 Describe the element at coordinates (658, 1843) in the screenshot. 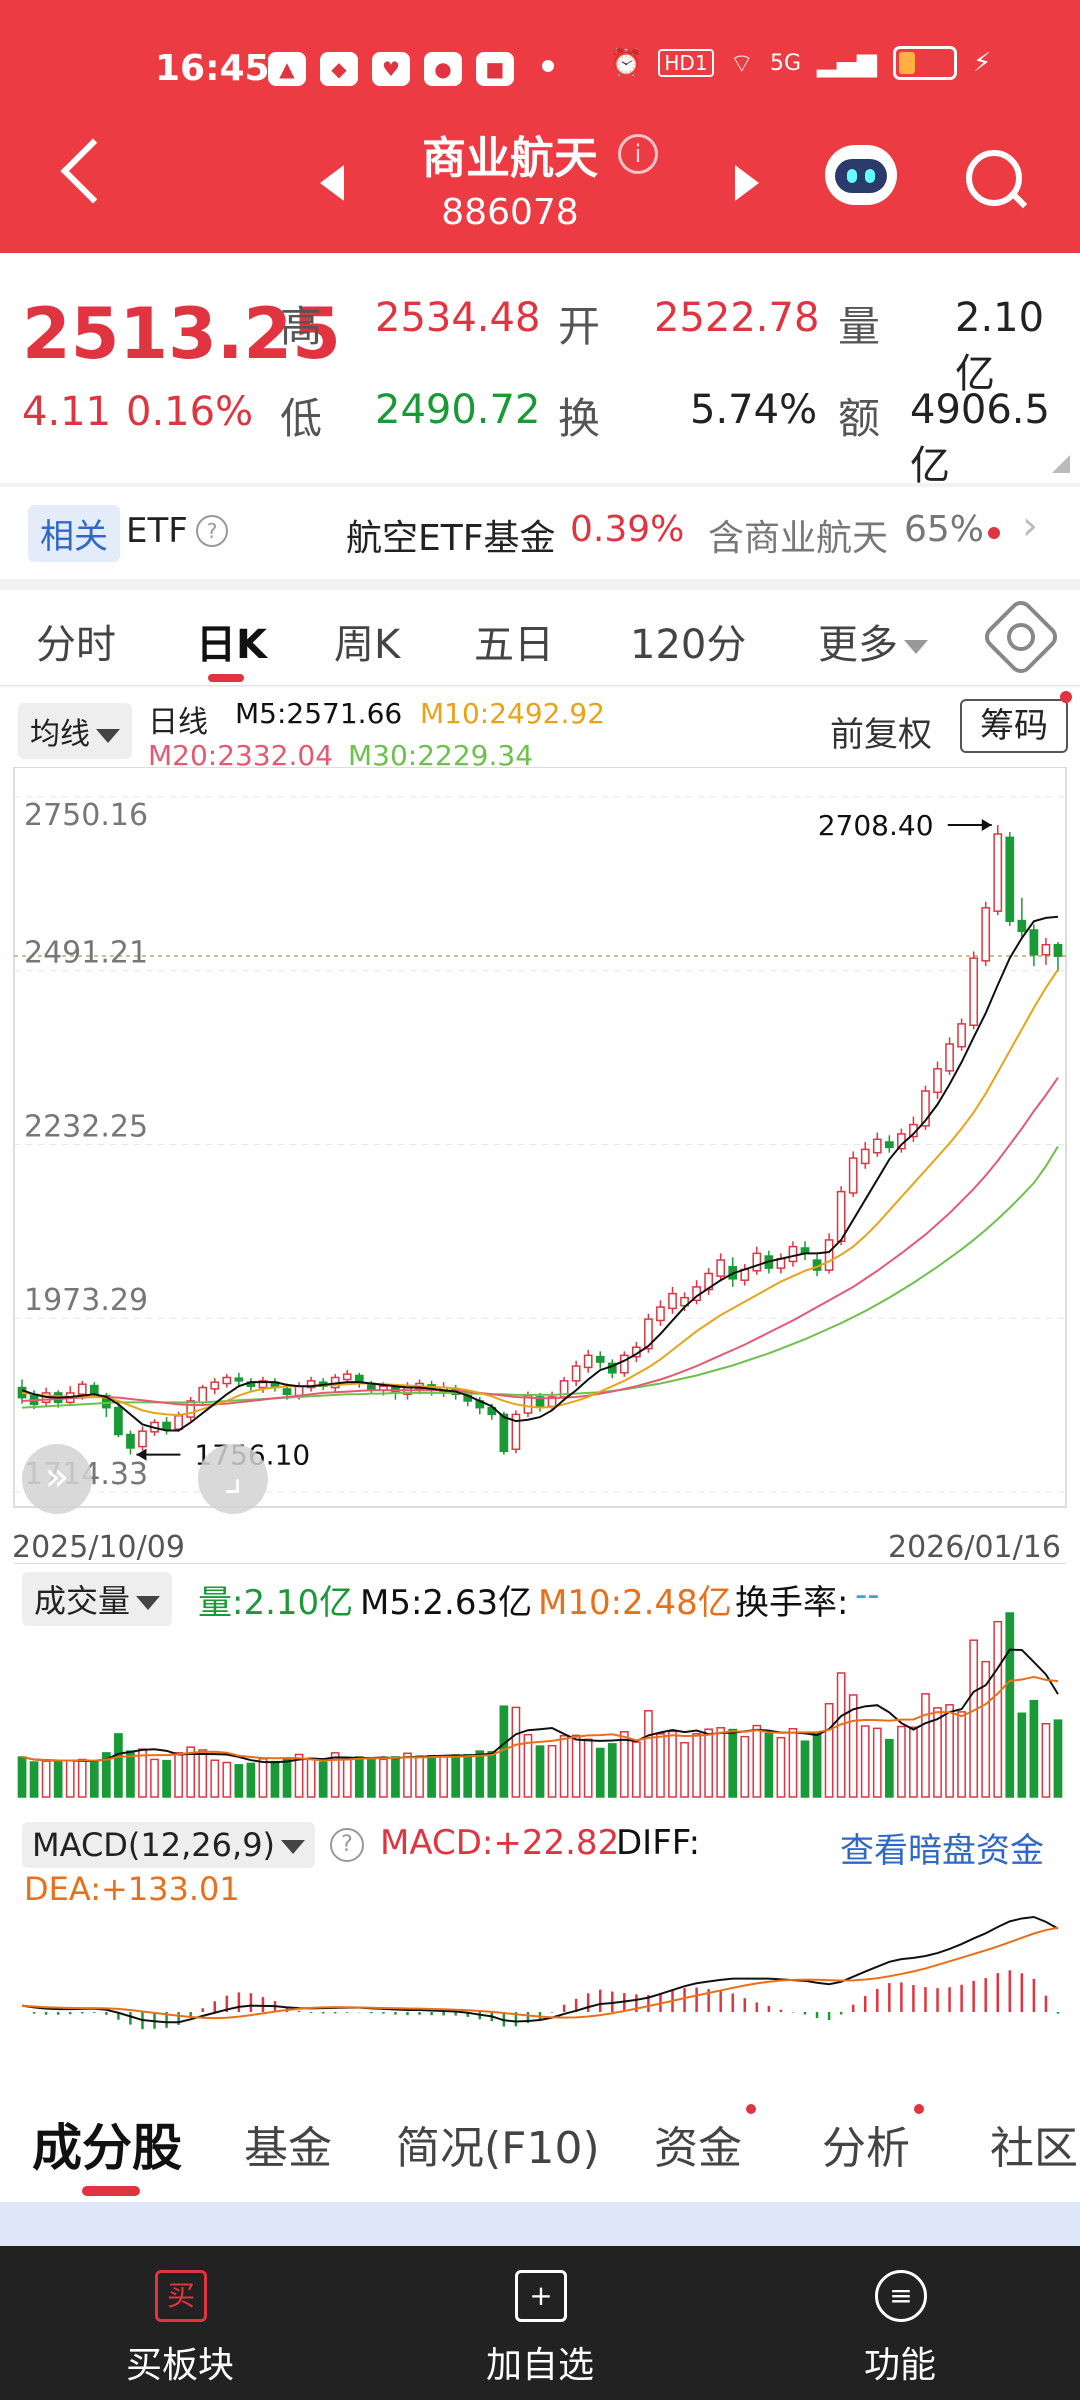

I see `diff-label: DIFF:` at that location.